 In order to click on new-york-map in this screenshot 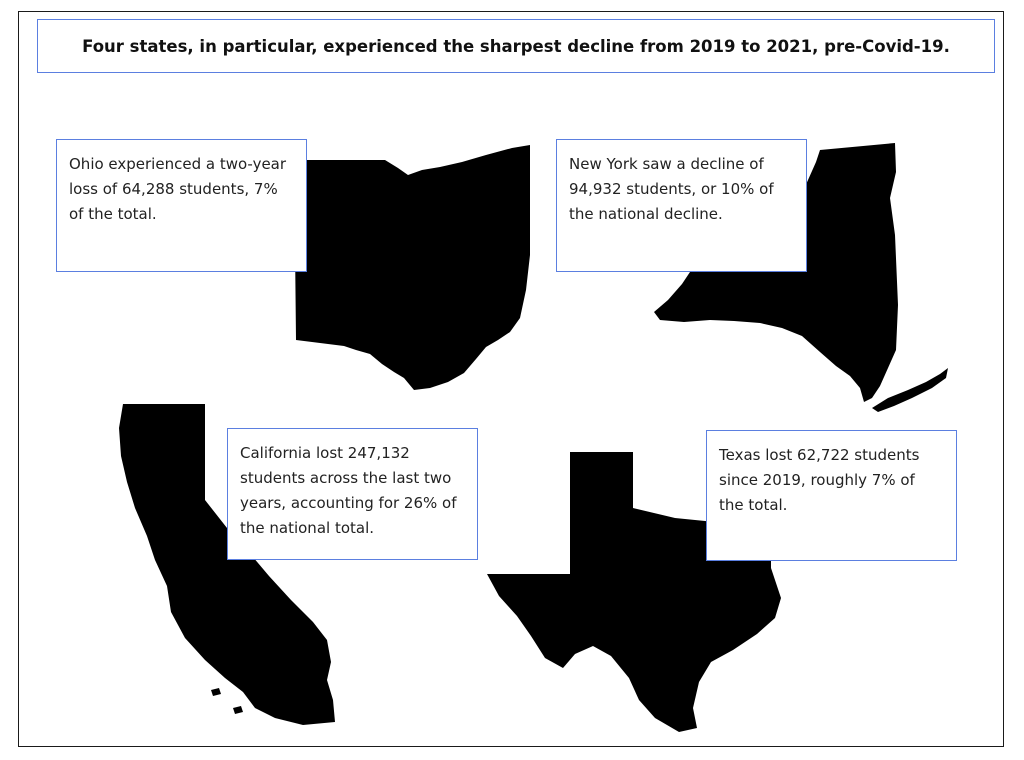, I will do `click(805, 280)`.